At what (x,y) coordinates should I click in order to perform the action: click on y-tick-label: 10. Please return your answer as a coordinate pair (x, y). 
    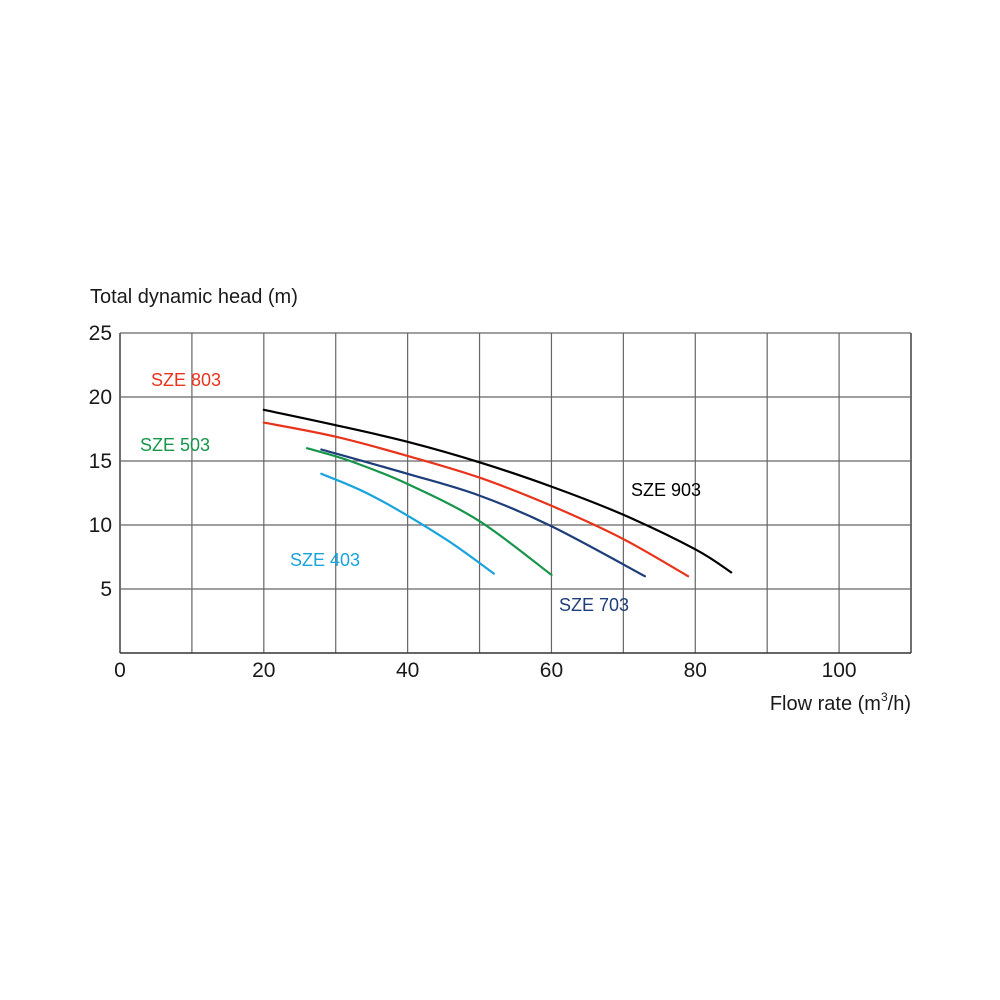
    Looking at the image, I should click on (100, 525).